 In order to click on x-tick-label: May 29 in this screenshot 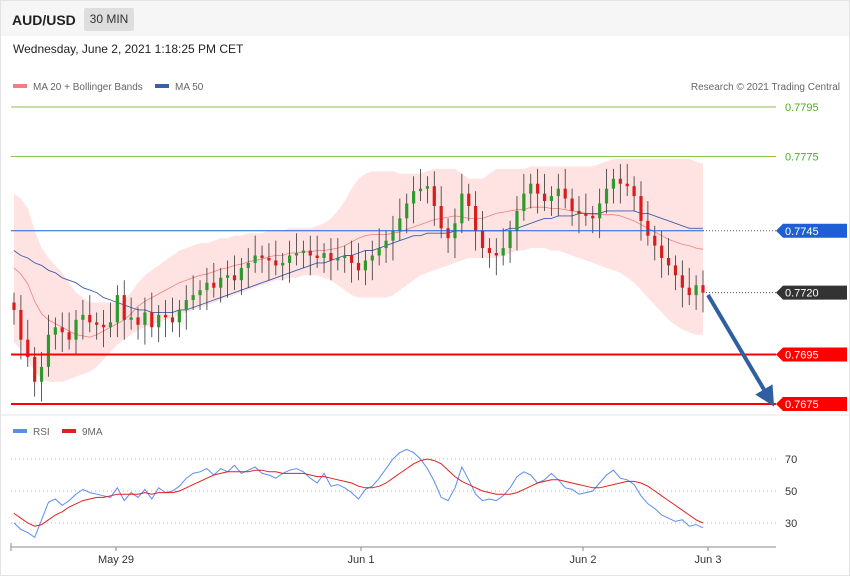, I will do `click(116, 560)`.